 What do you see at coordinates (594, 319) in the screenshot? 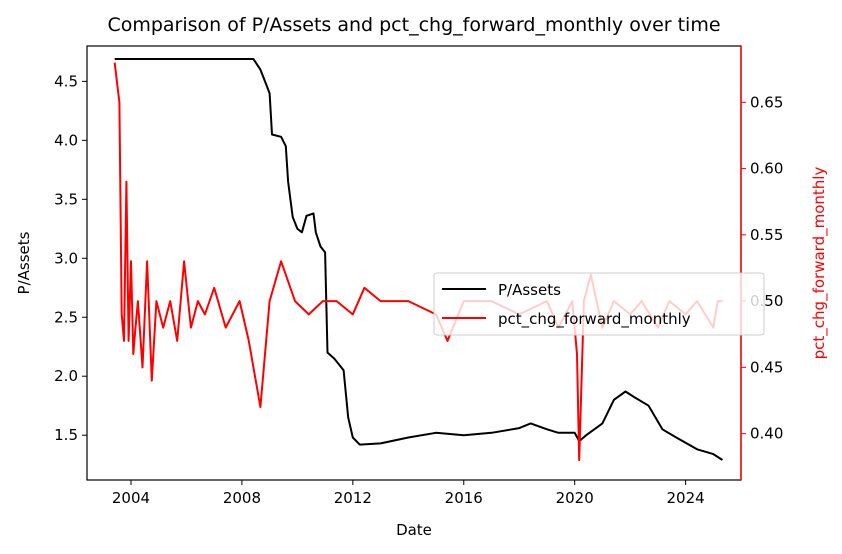
I see `legend-label-pct-chg: pct_chg_forward_monthly` at bounding box center [594, 319].